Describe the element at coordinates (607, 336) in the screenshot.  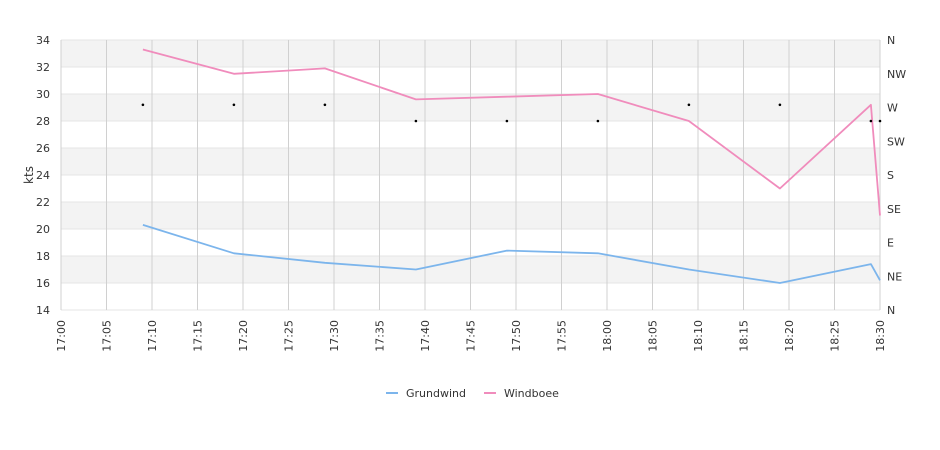
I see `x-tick-label: 18:00` at that location.